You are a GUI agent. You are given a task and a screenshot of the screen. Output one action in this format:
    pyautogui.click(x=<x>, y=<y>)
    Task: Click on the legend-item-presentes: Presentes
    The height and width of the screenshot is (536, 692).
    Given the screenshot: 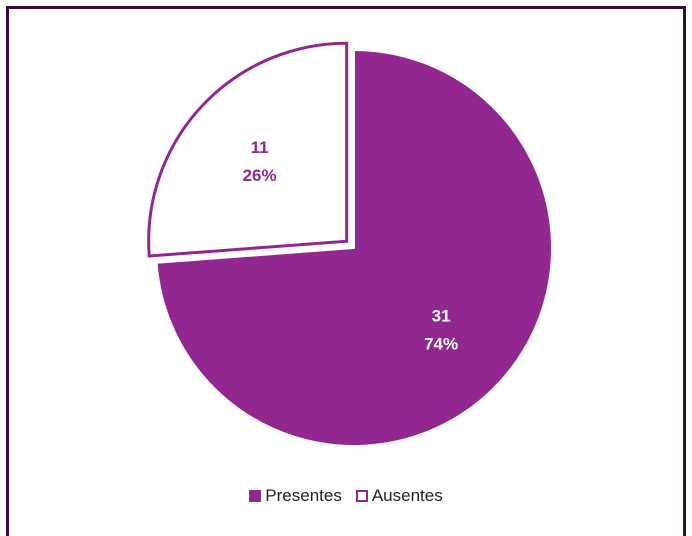 What is the action you would take?
    pyautogui.click(x=295, y=496)
    